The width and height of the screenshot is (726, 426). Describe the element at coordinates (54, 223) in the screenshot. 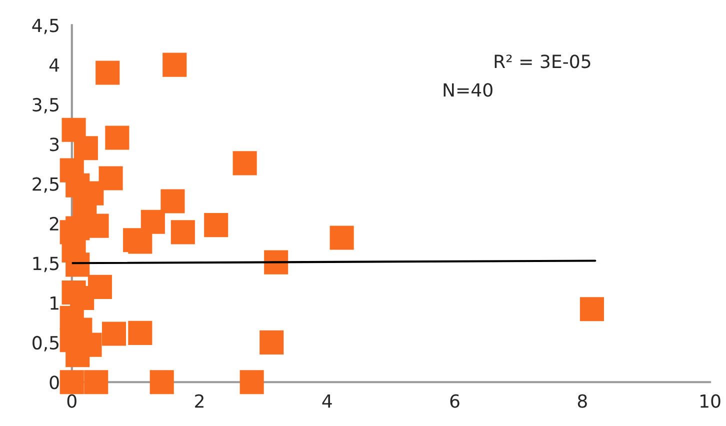

I see `y-tick-label: 2` at that location.